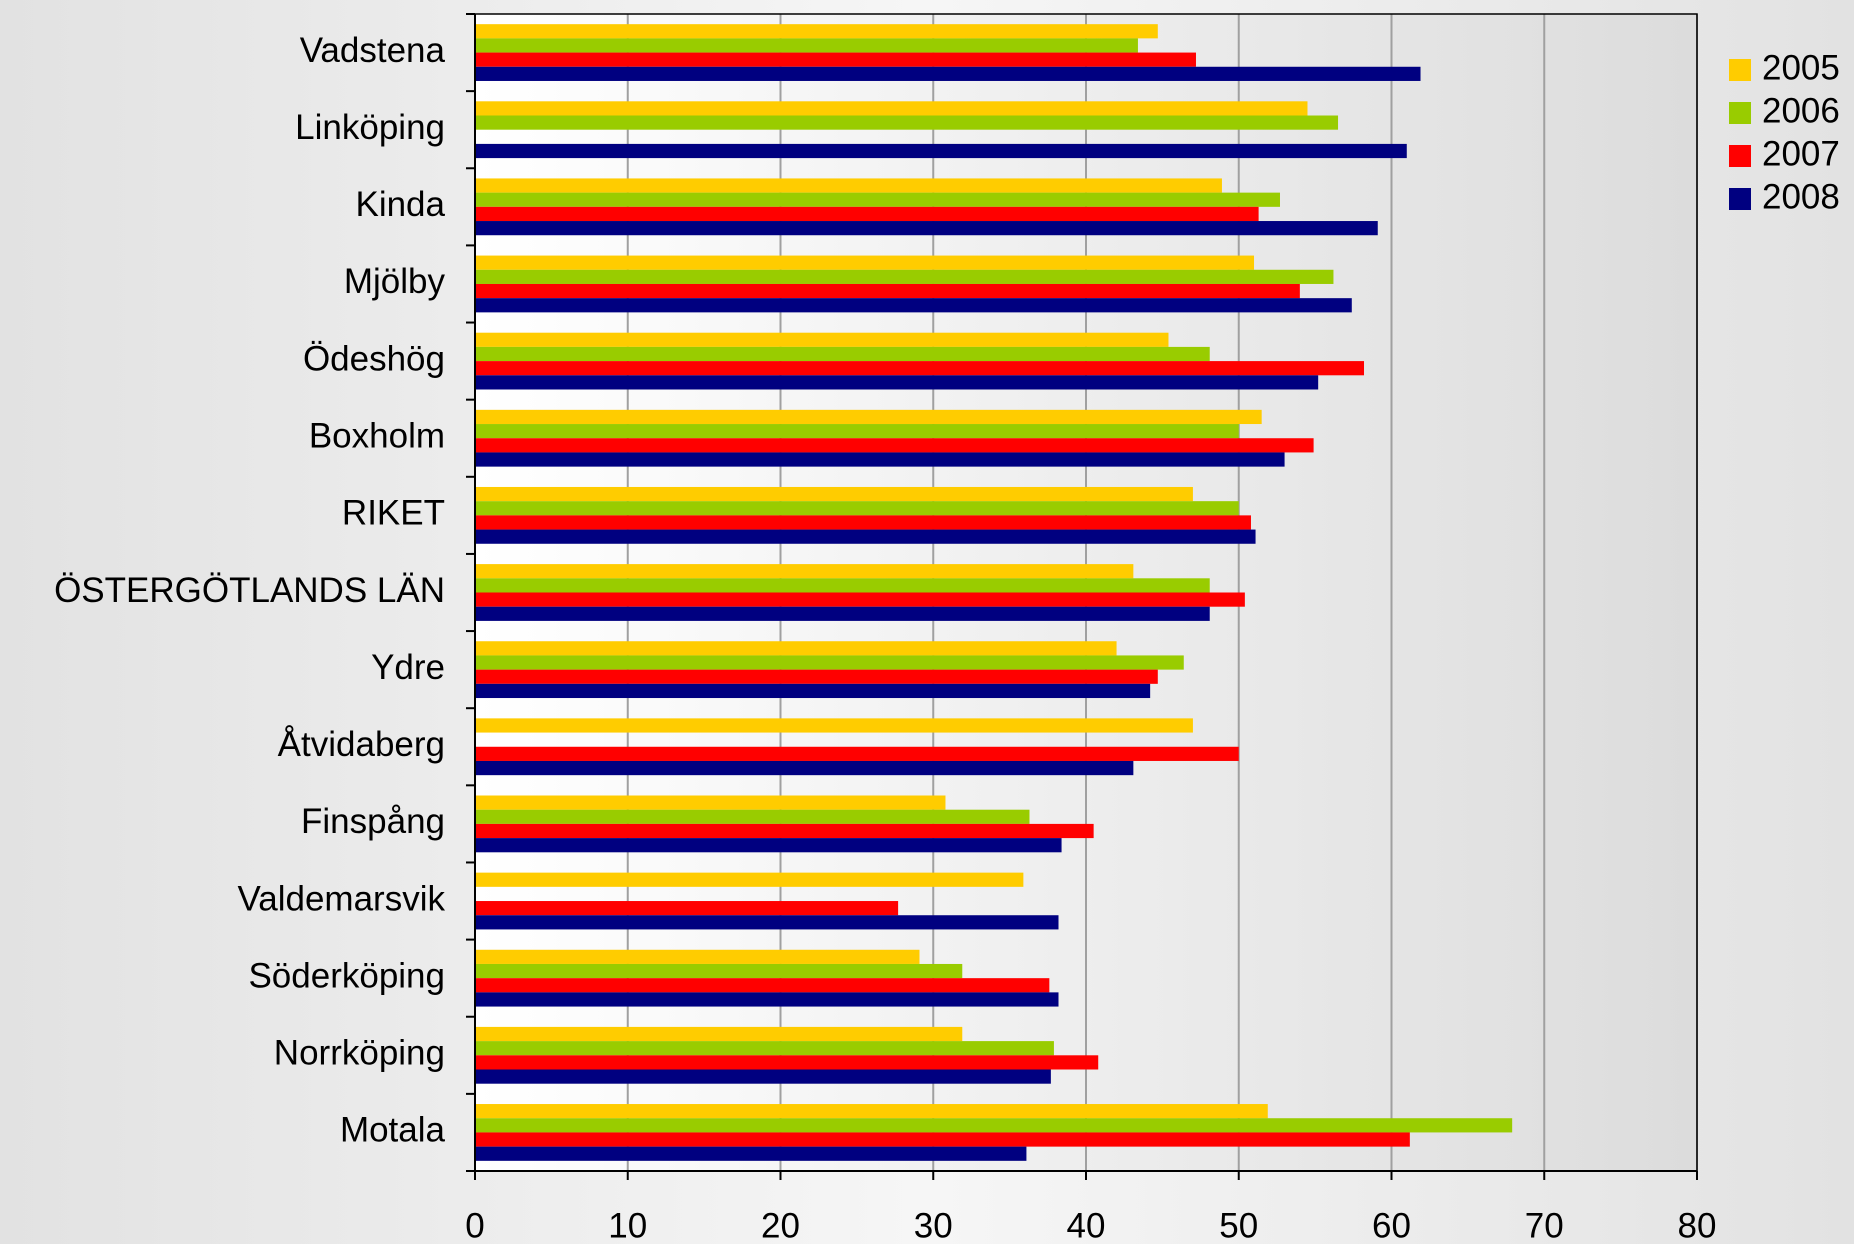  What do you see at coordinates (1238, 1225) in the screenshot?
I see `x-tick-label: 50` at bounding box center [1238, 1225].